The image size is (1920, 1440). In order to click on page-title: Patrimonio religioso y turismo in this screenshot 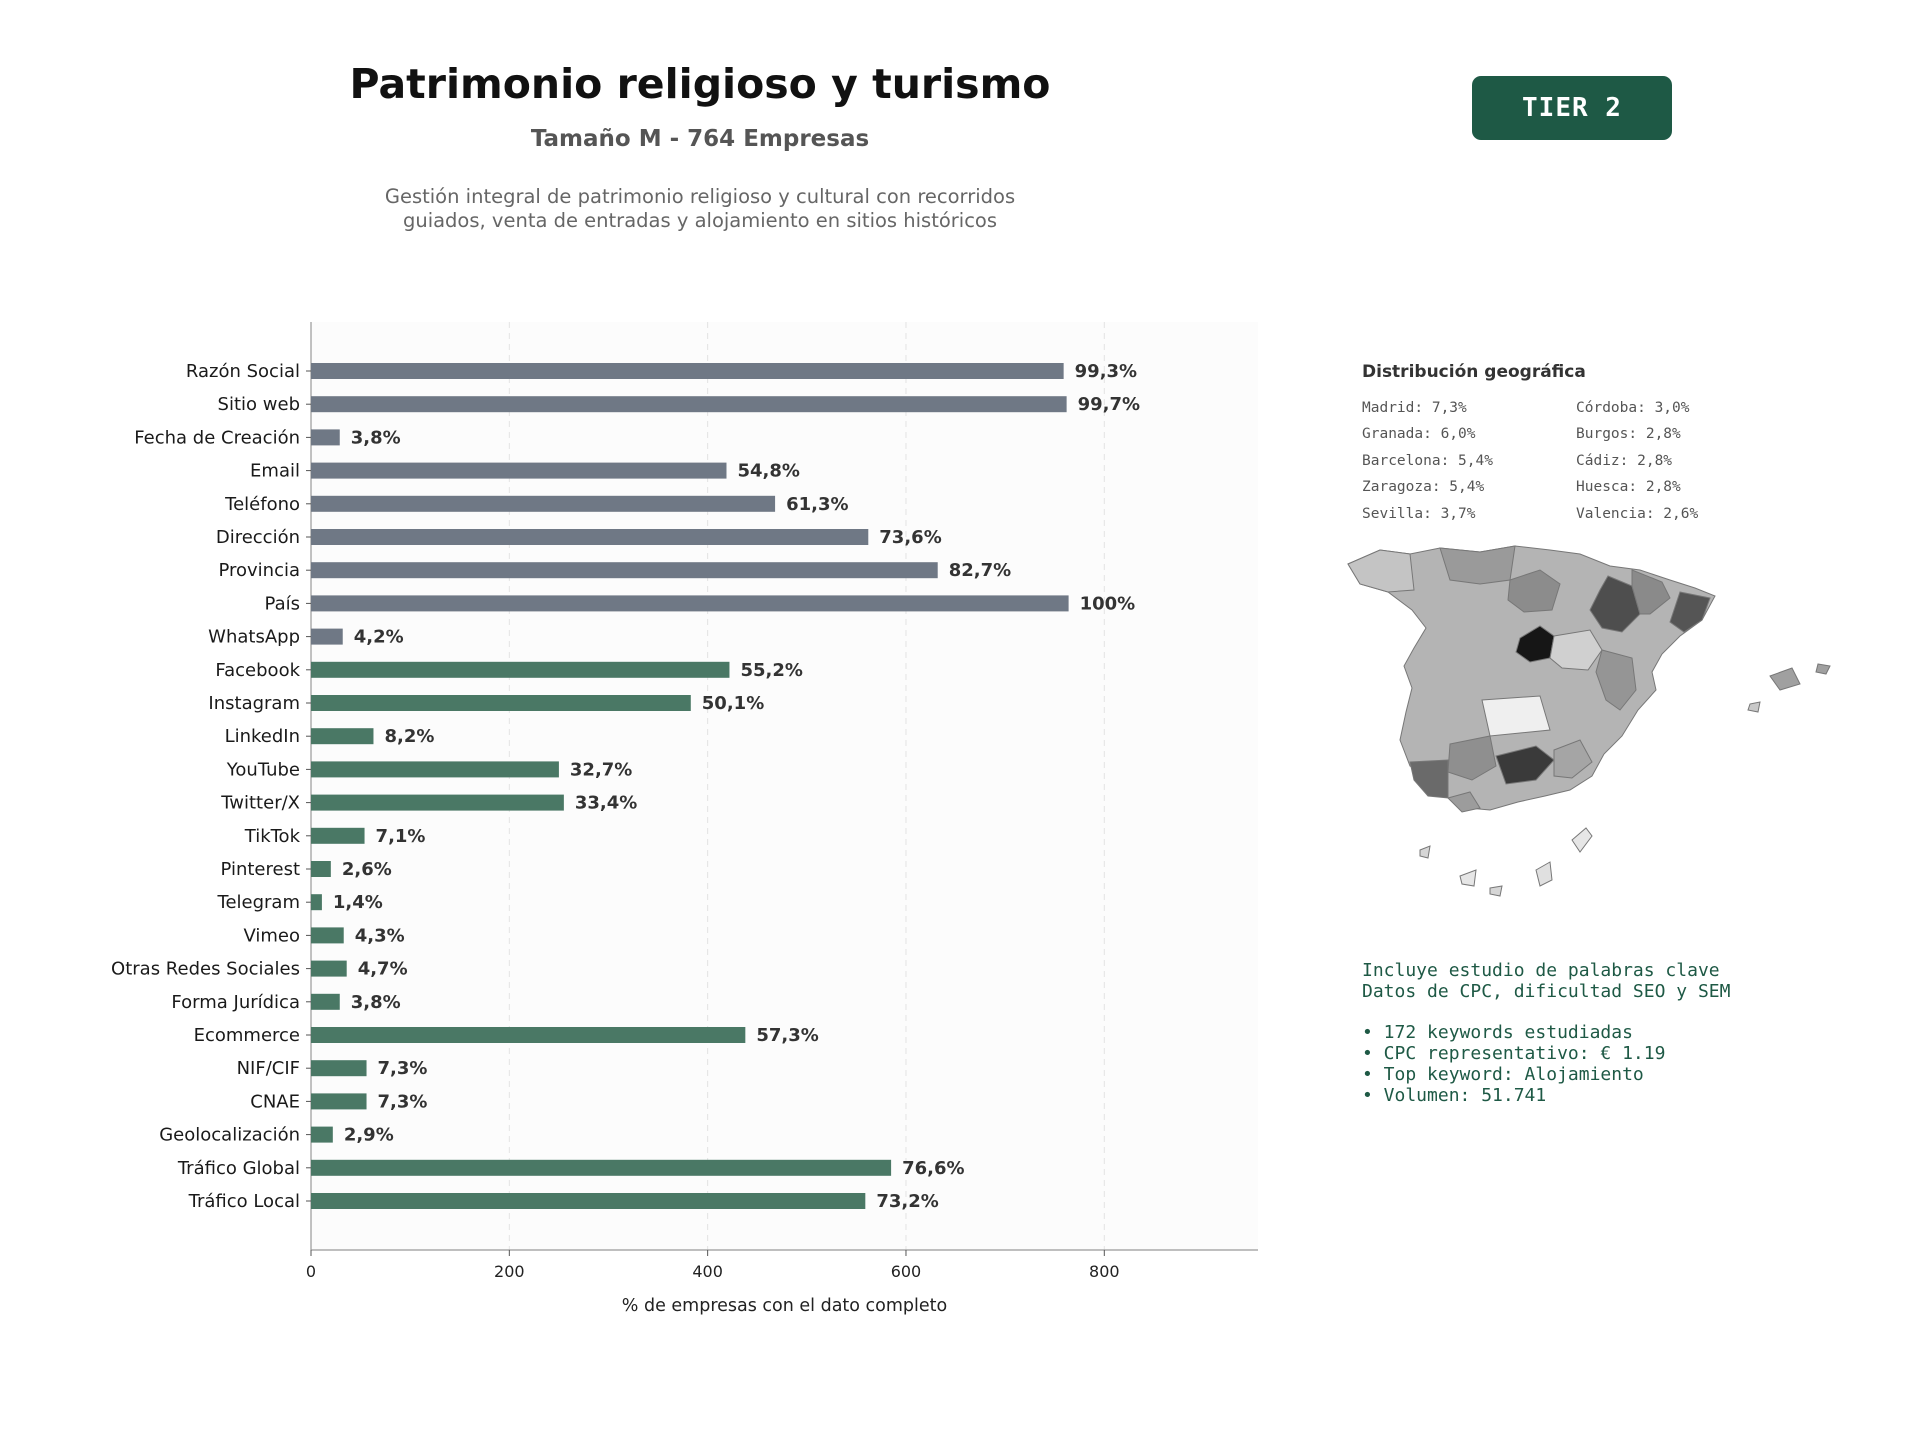, I will do `click(700, 84)`.